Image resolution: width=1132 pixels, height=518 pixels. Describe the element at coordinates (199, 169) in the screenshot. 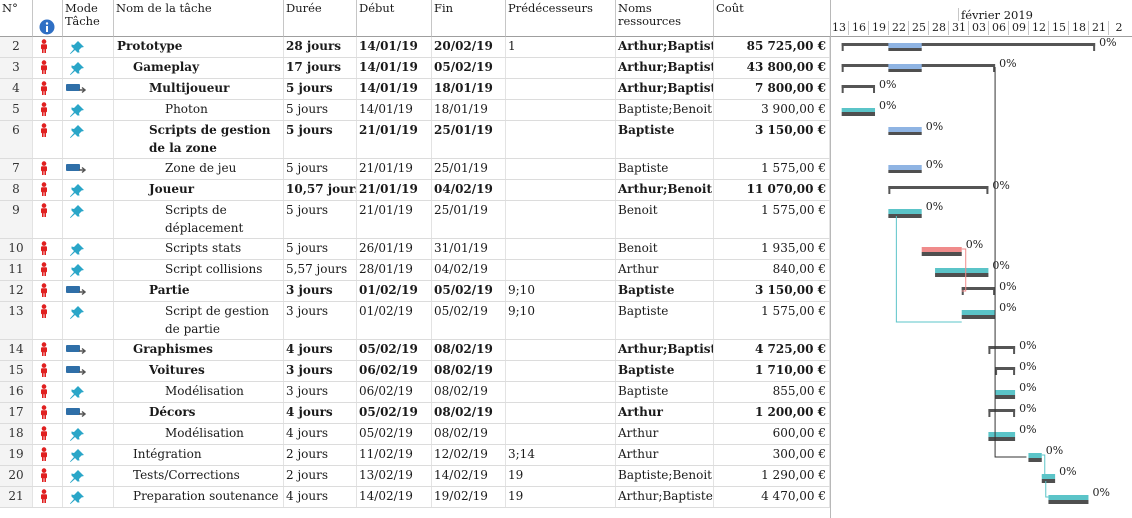

I see `task-name: Zone de jeu` at that location.